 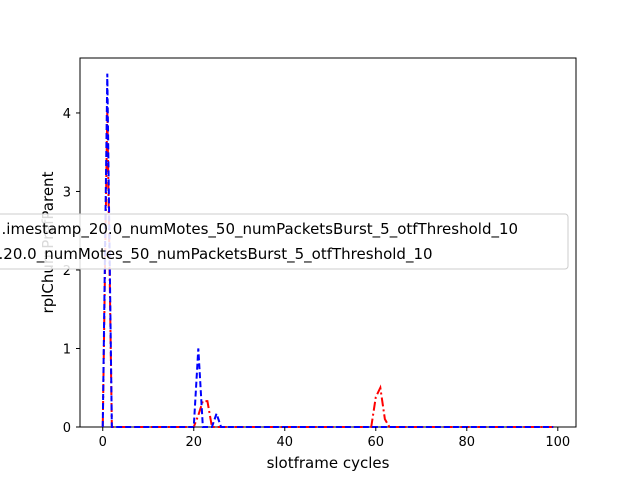 What do you see at coordinates (67, 428) in the screenshot?
I see `y-tick-label: 0` at bounding box center [67, 428].